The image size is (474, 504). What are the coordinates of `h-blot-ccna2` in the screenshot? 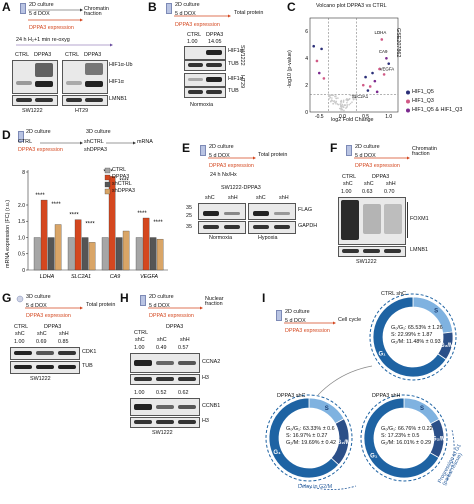 It's located at (165, 363).